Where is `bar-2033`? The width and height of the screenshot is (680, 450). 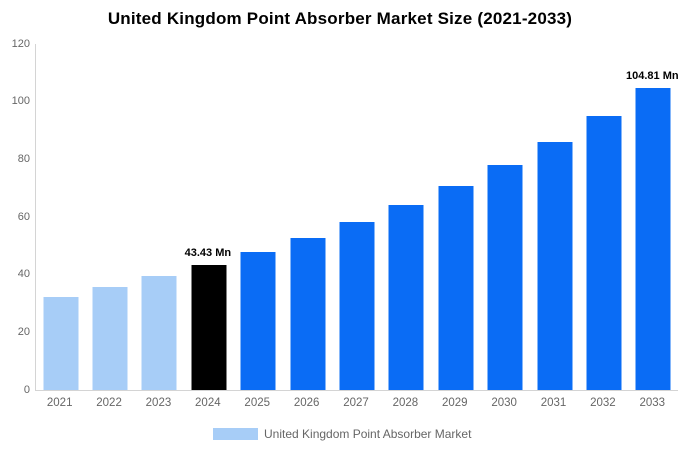 bar-2033 is located at coordinates (653, 238).